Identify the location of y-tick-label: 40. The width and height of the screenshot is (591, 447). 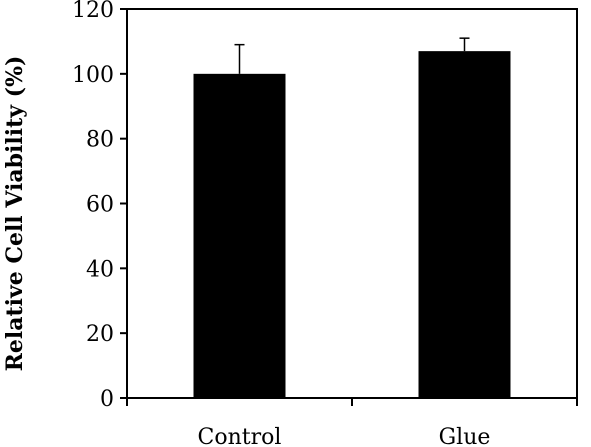
(100, 269).